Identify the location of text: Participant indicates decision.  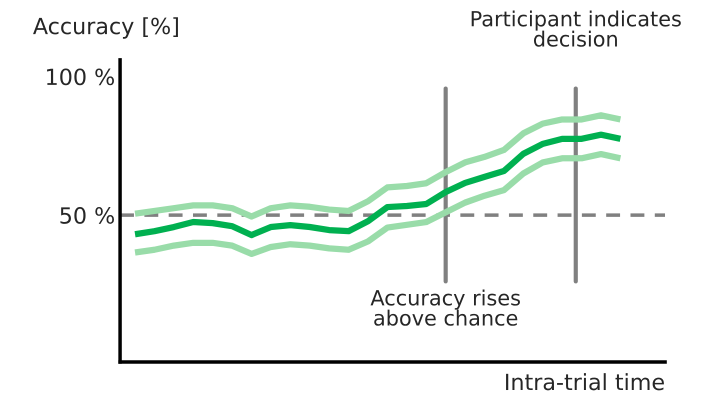
(576, 28).